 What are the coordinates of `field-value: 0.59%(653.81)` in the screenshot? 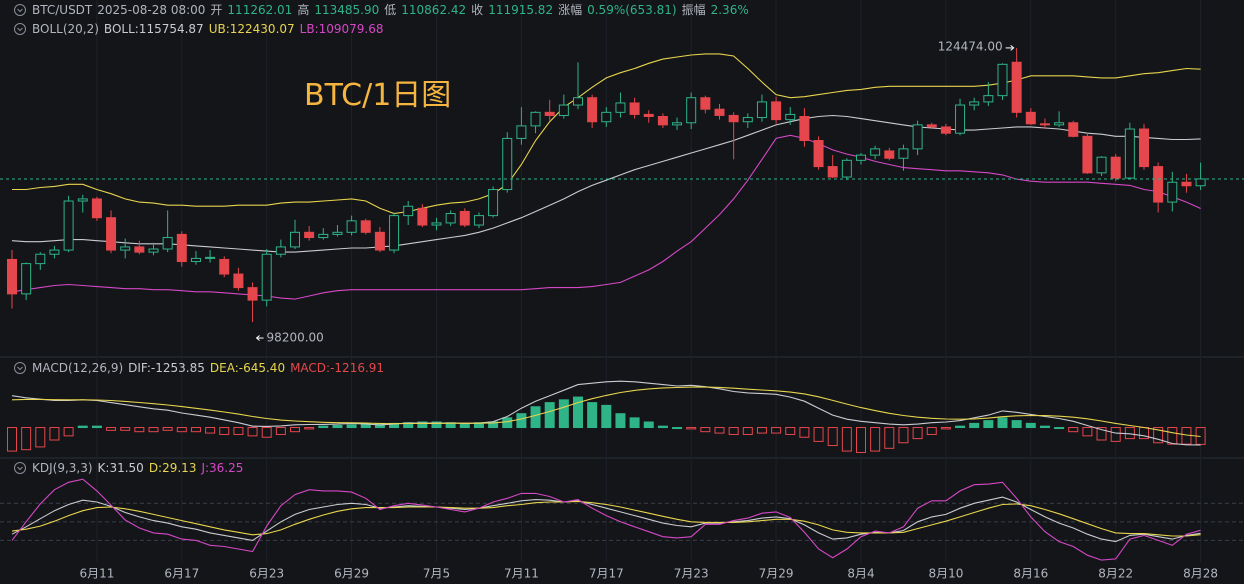 It's located at (632, 10).